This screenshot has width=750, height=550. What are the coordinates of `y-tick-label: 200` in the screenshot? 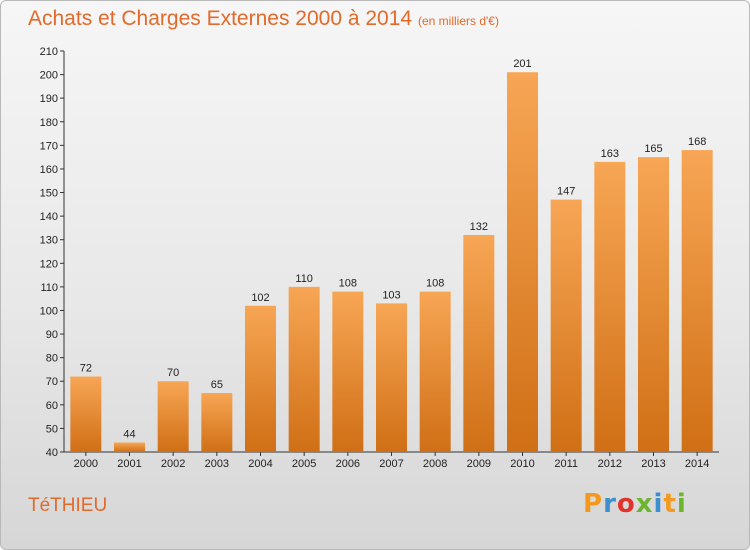 It's located at (49, 76).